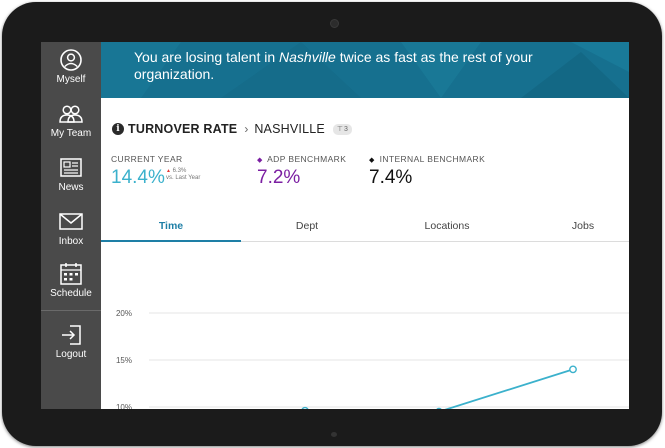 The height and width of the screenshot is (448, 665). What do you see at coordinates (124, 406) in the screenshot?
I see `y-tick-label: 10%` at bounding box center [124, 406].